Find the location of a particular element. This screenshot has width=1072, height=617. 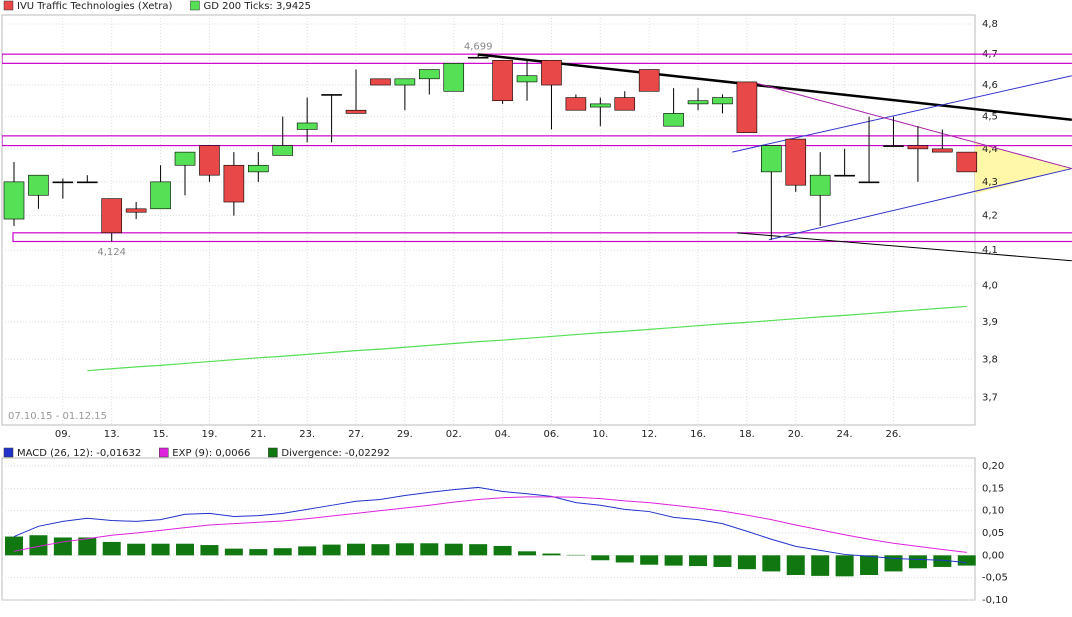

annotation: 4,124 is located at coordinates (111, 252).